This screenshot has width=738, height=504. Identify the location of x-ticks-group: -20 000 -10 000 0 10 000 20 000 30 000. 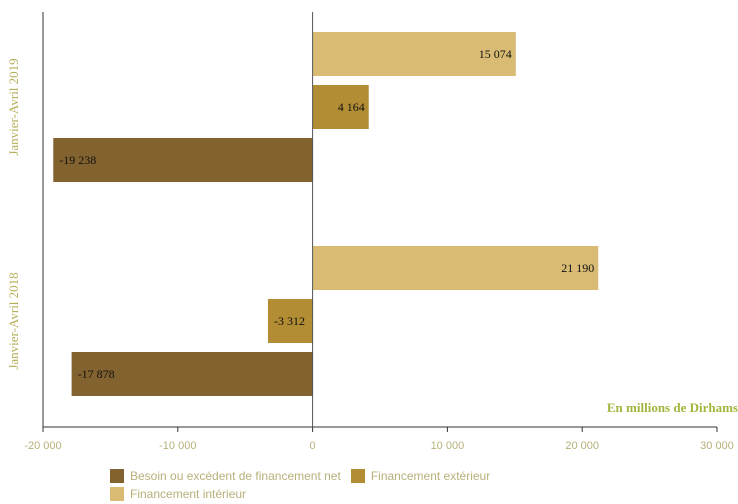
(379, 439).